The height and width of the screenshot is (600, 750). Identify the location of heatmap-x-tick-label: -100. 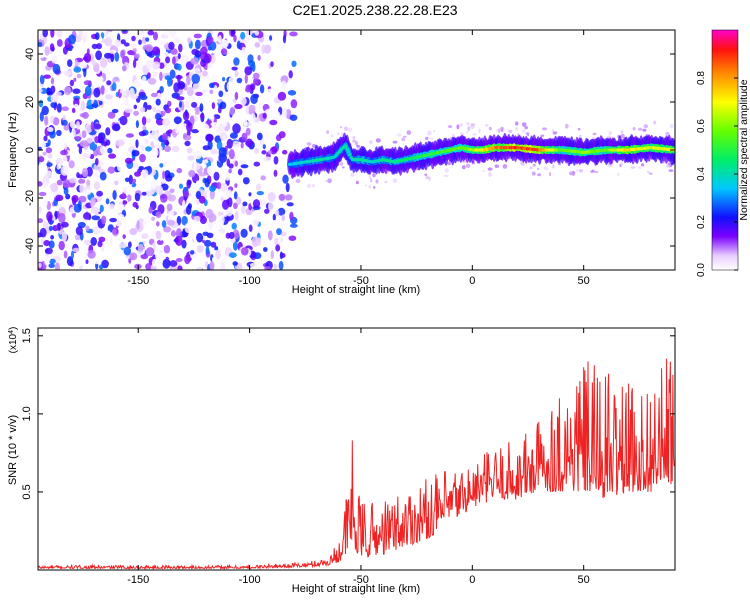
(250, 281).